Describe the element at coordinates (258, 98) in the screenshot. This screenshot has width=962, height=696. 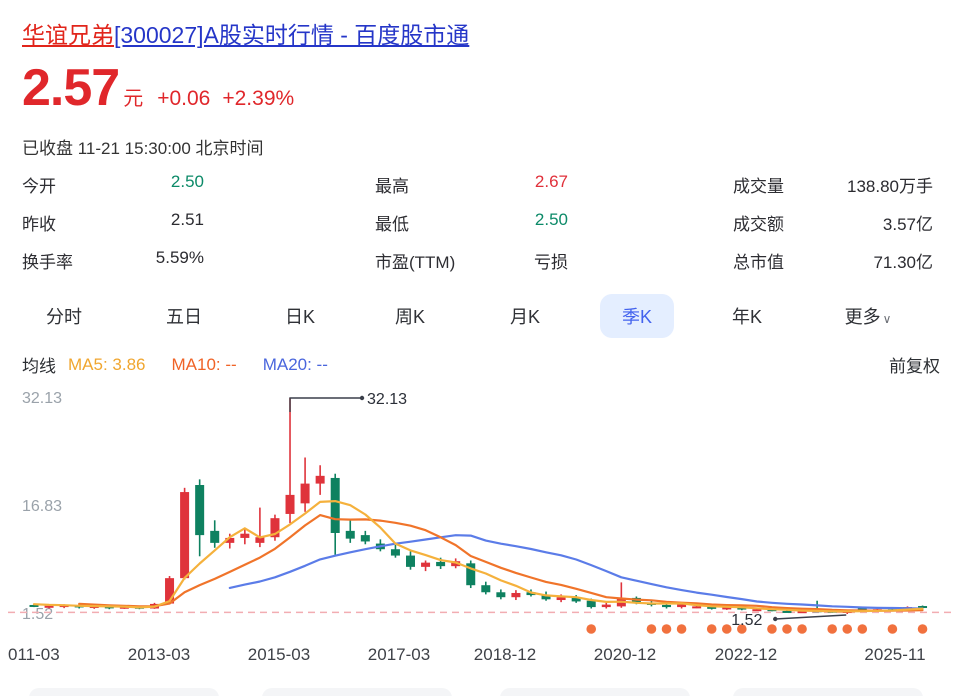
I see `price-change-pct: +2.39%` at that location.